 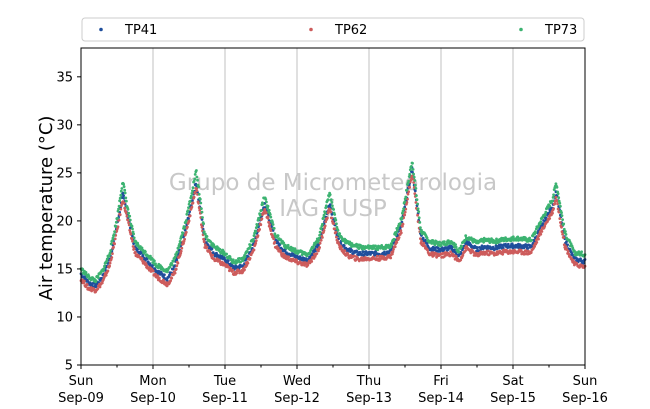 I want to click on y-tick-label: 30, so click(x=64, y=125).